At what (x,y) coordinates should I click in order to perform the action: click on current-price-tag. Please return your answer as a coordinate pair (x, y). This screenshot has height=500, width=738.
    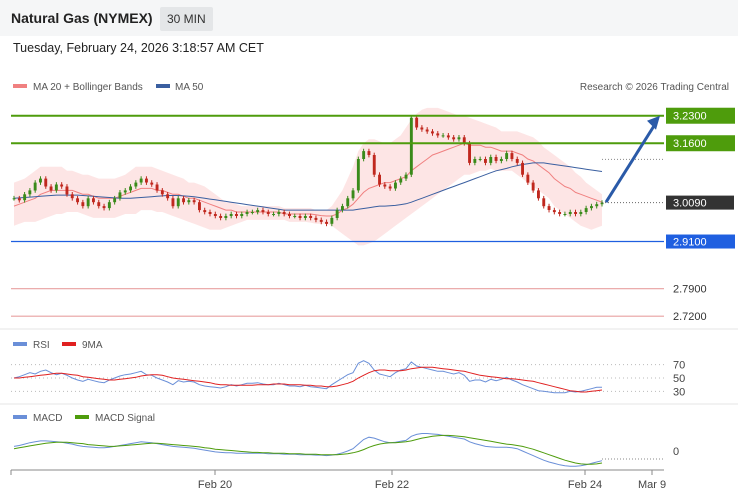
    Looking at the image, I should click on (700, 202).